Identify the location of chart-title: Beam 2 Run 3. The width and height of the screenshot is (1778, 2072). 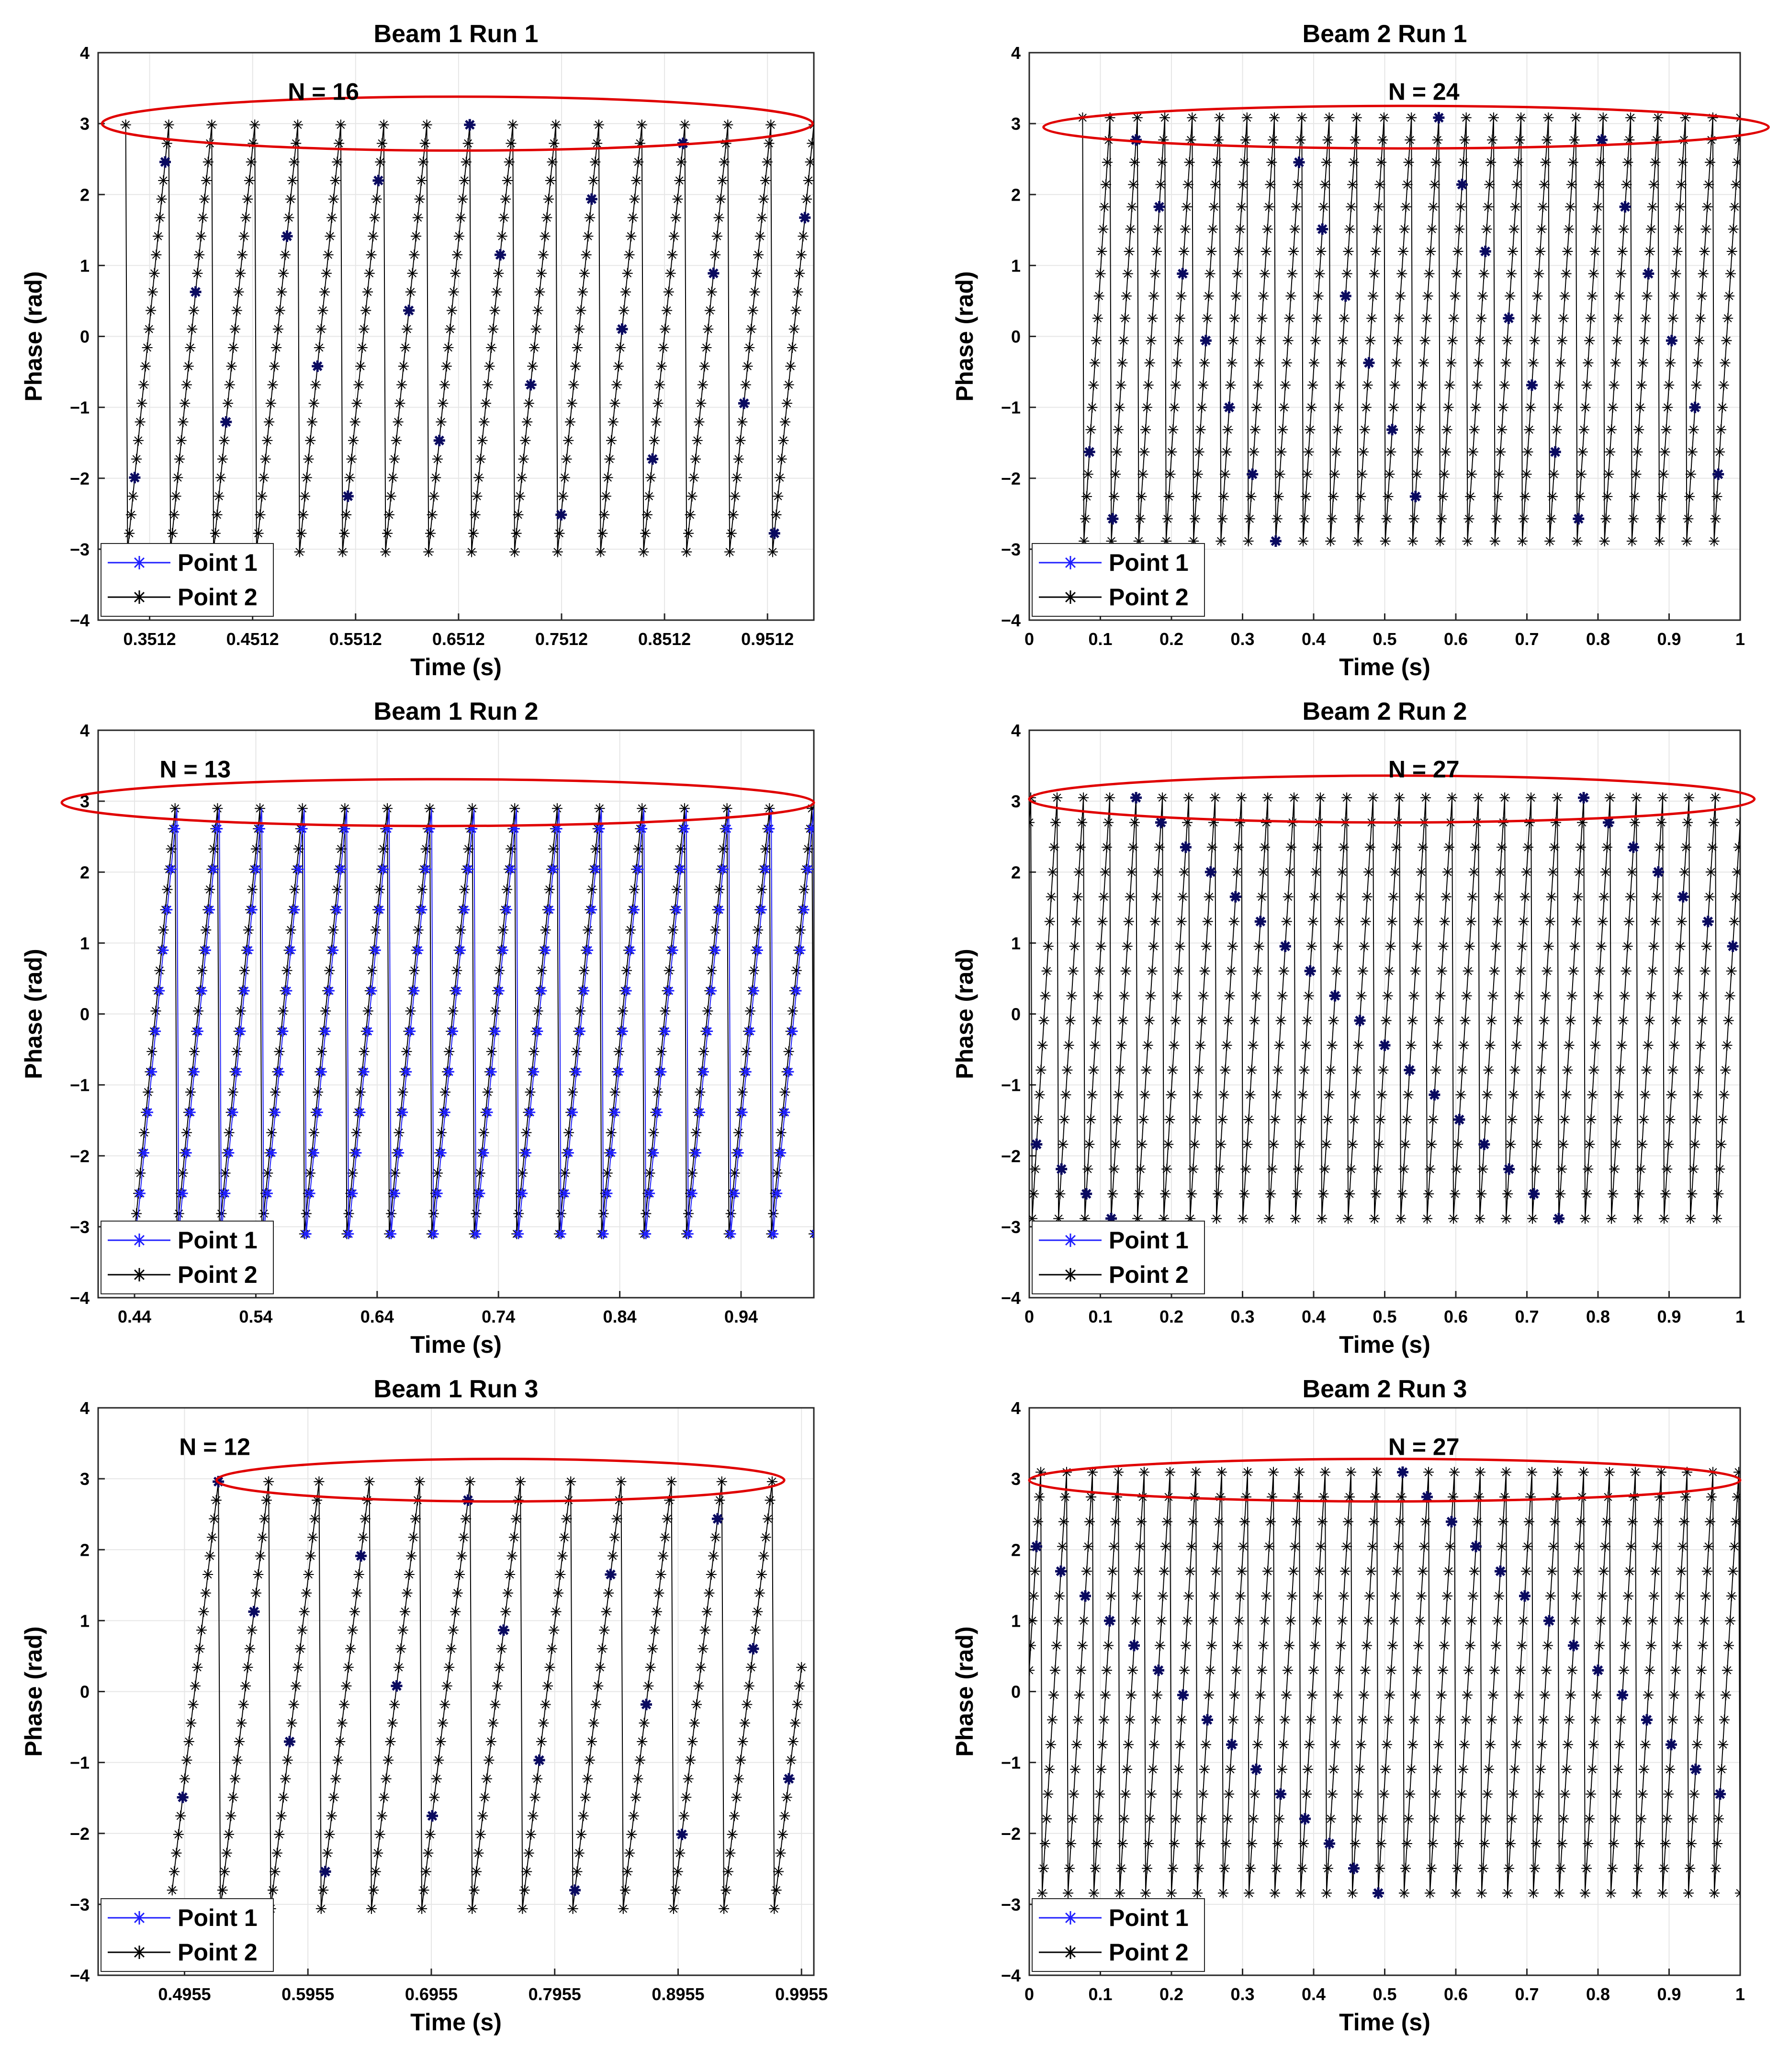
(1385, 1389).